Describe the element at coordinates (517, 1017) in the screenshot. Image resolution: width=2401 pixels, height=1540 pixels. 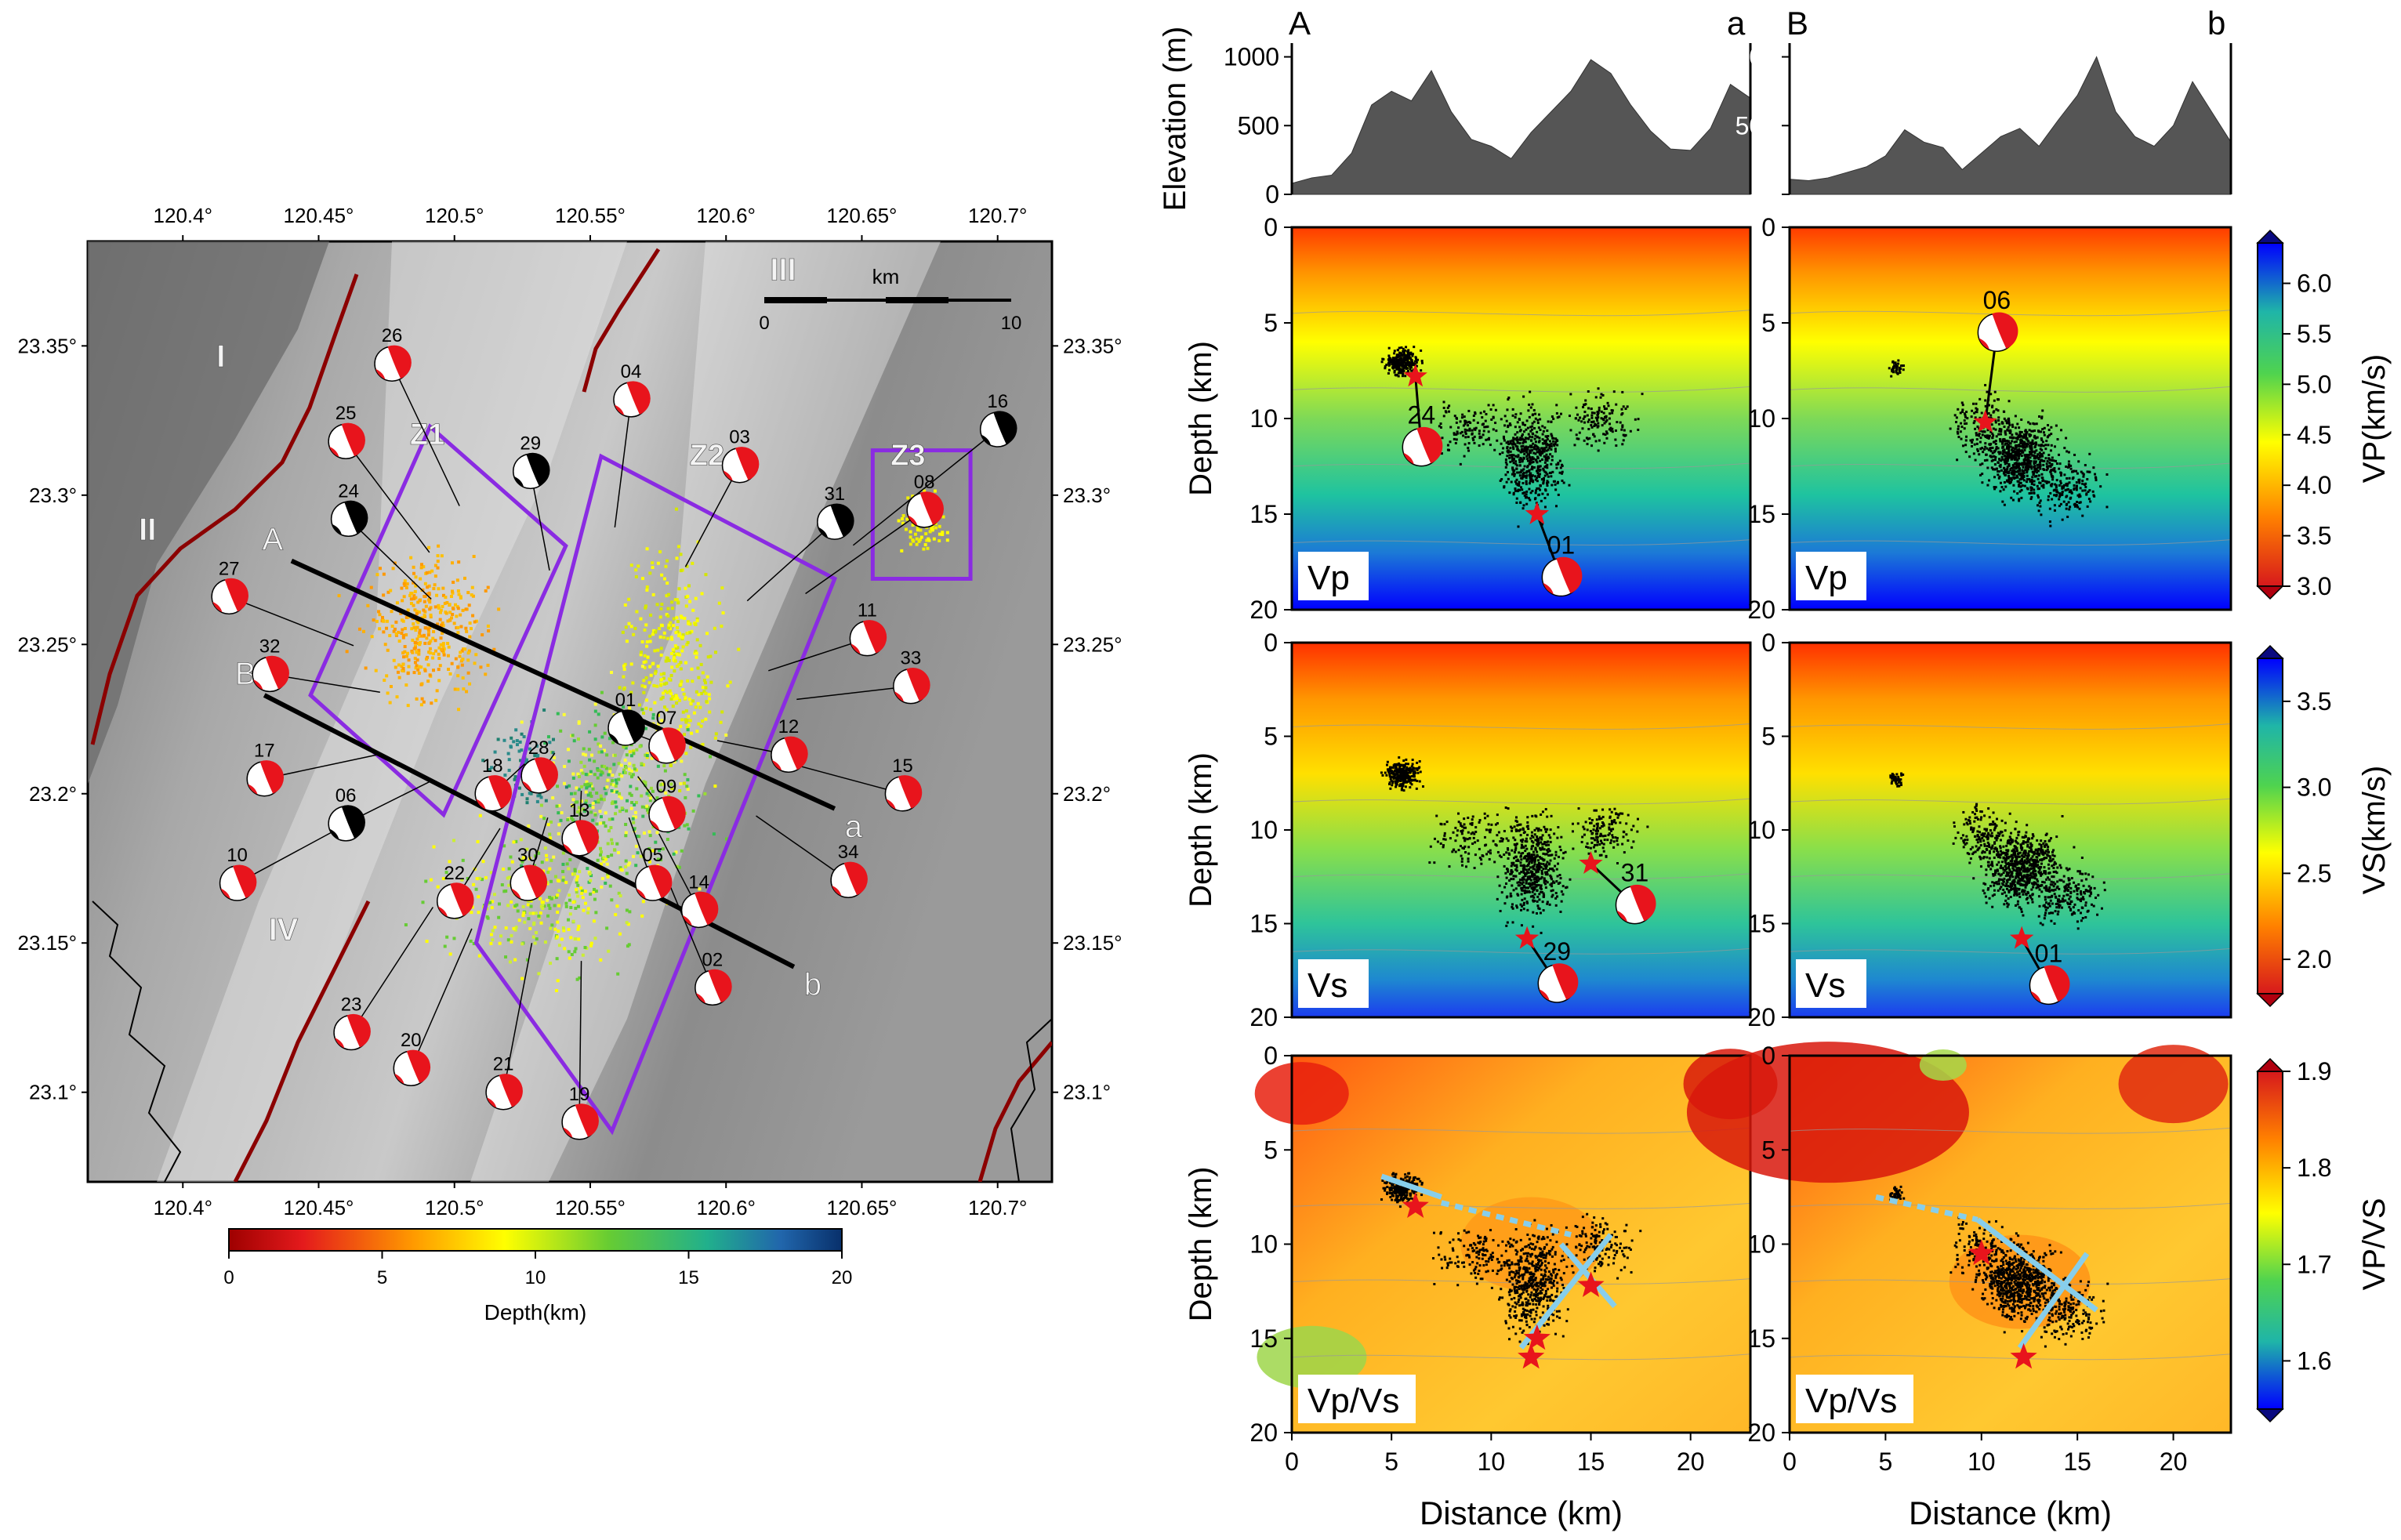
I see `mechanism-leader` at that location.